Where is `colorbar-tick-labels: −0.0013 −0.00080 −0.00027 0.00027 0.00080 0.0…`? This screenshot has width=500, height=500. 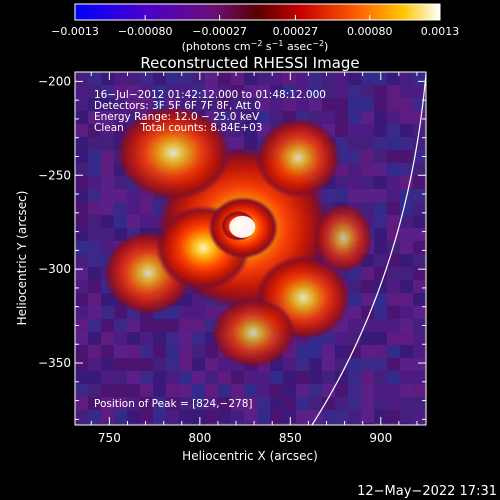 colorbar-tick-labels: −0.0013 −0.00080 −0.00027 0.00027 0.00080 0.0… is located at coordinates (255, 31).